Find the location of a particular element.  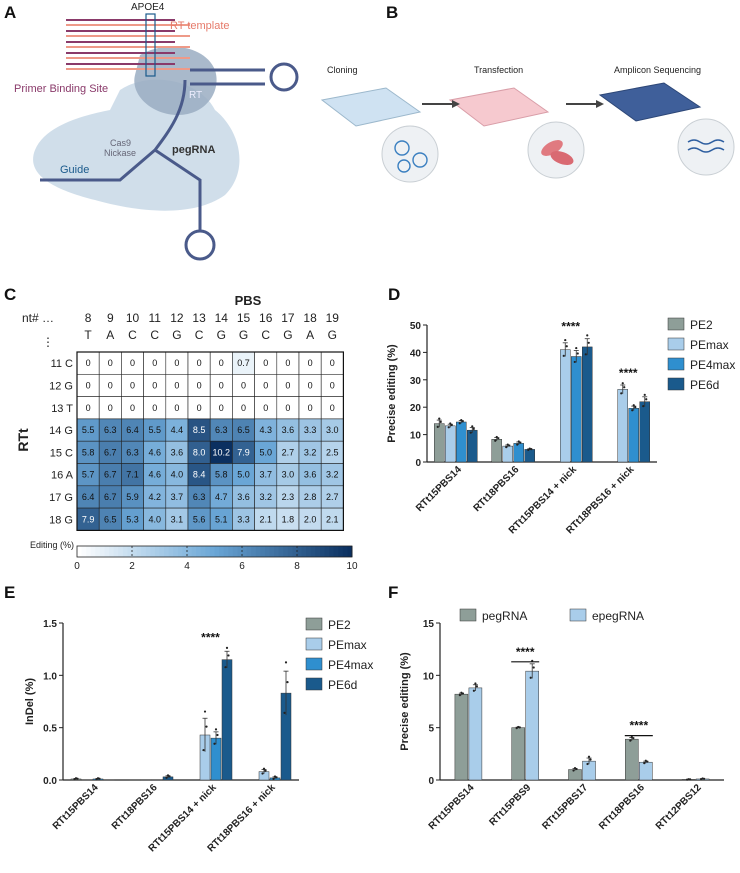

heatmap-col-number: 18 is located at coordinates (310, 318).